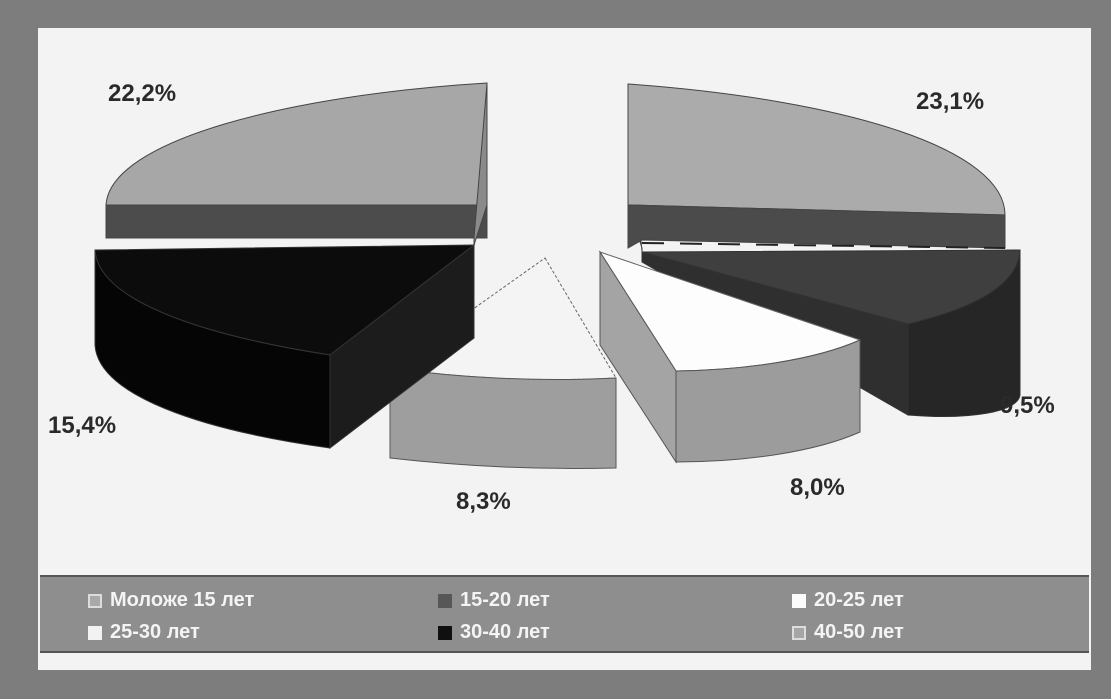  I want to click on legend-item-30-40: 30-40 лет, so click(494, 632).